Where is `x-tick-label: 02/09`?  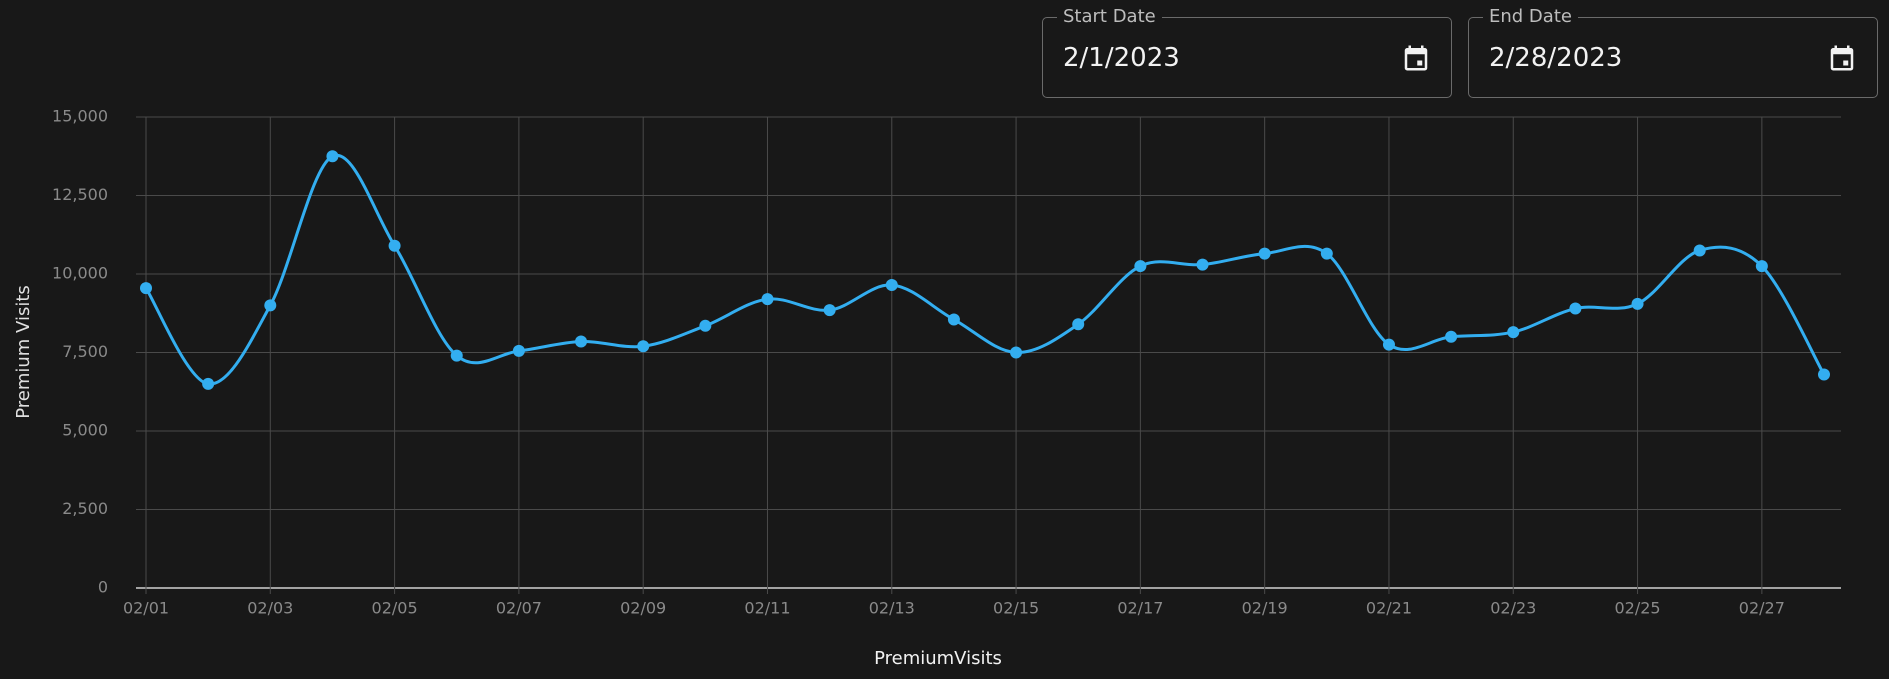
x-tick-label: 02/09 is located at coordinates (643, 608).